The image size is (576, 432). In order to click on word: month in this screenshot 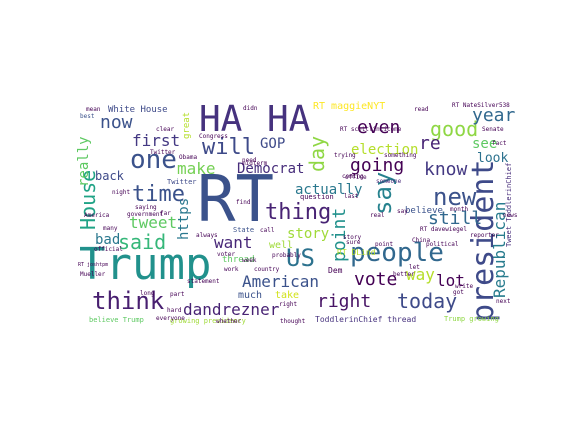, I will do `click(459, 209)`.